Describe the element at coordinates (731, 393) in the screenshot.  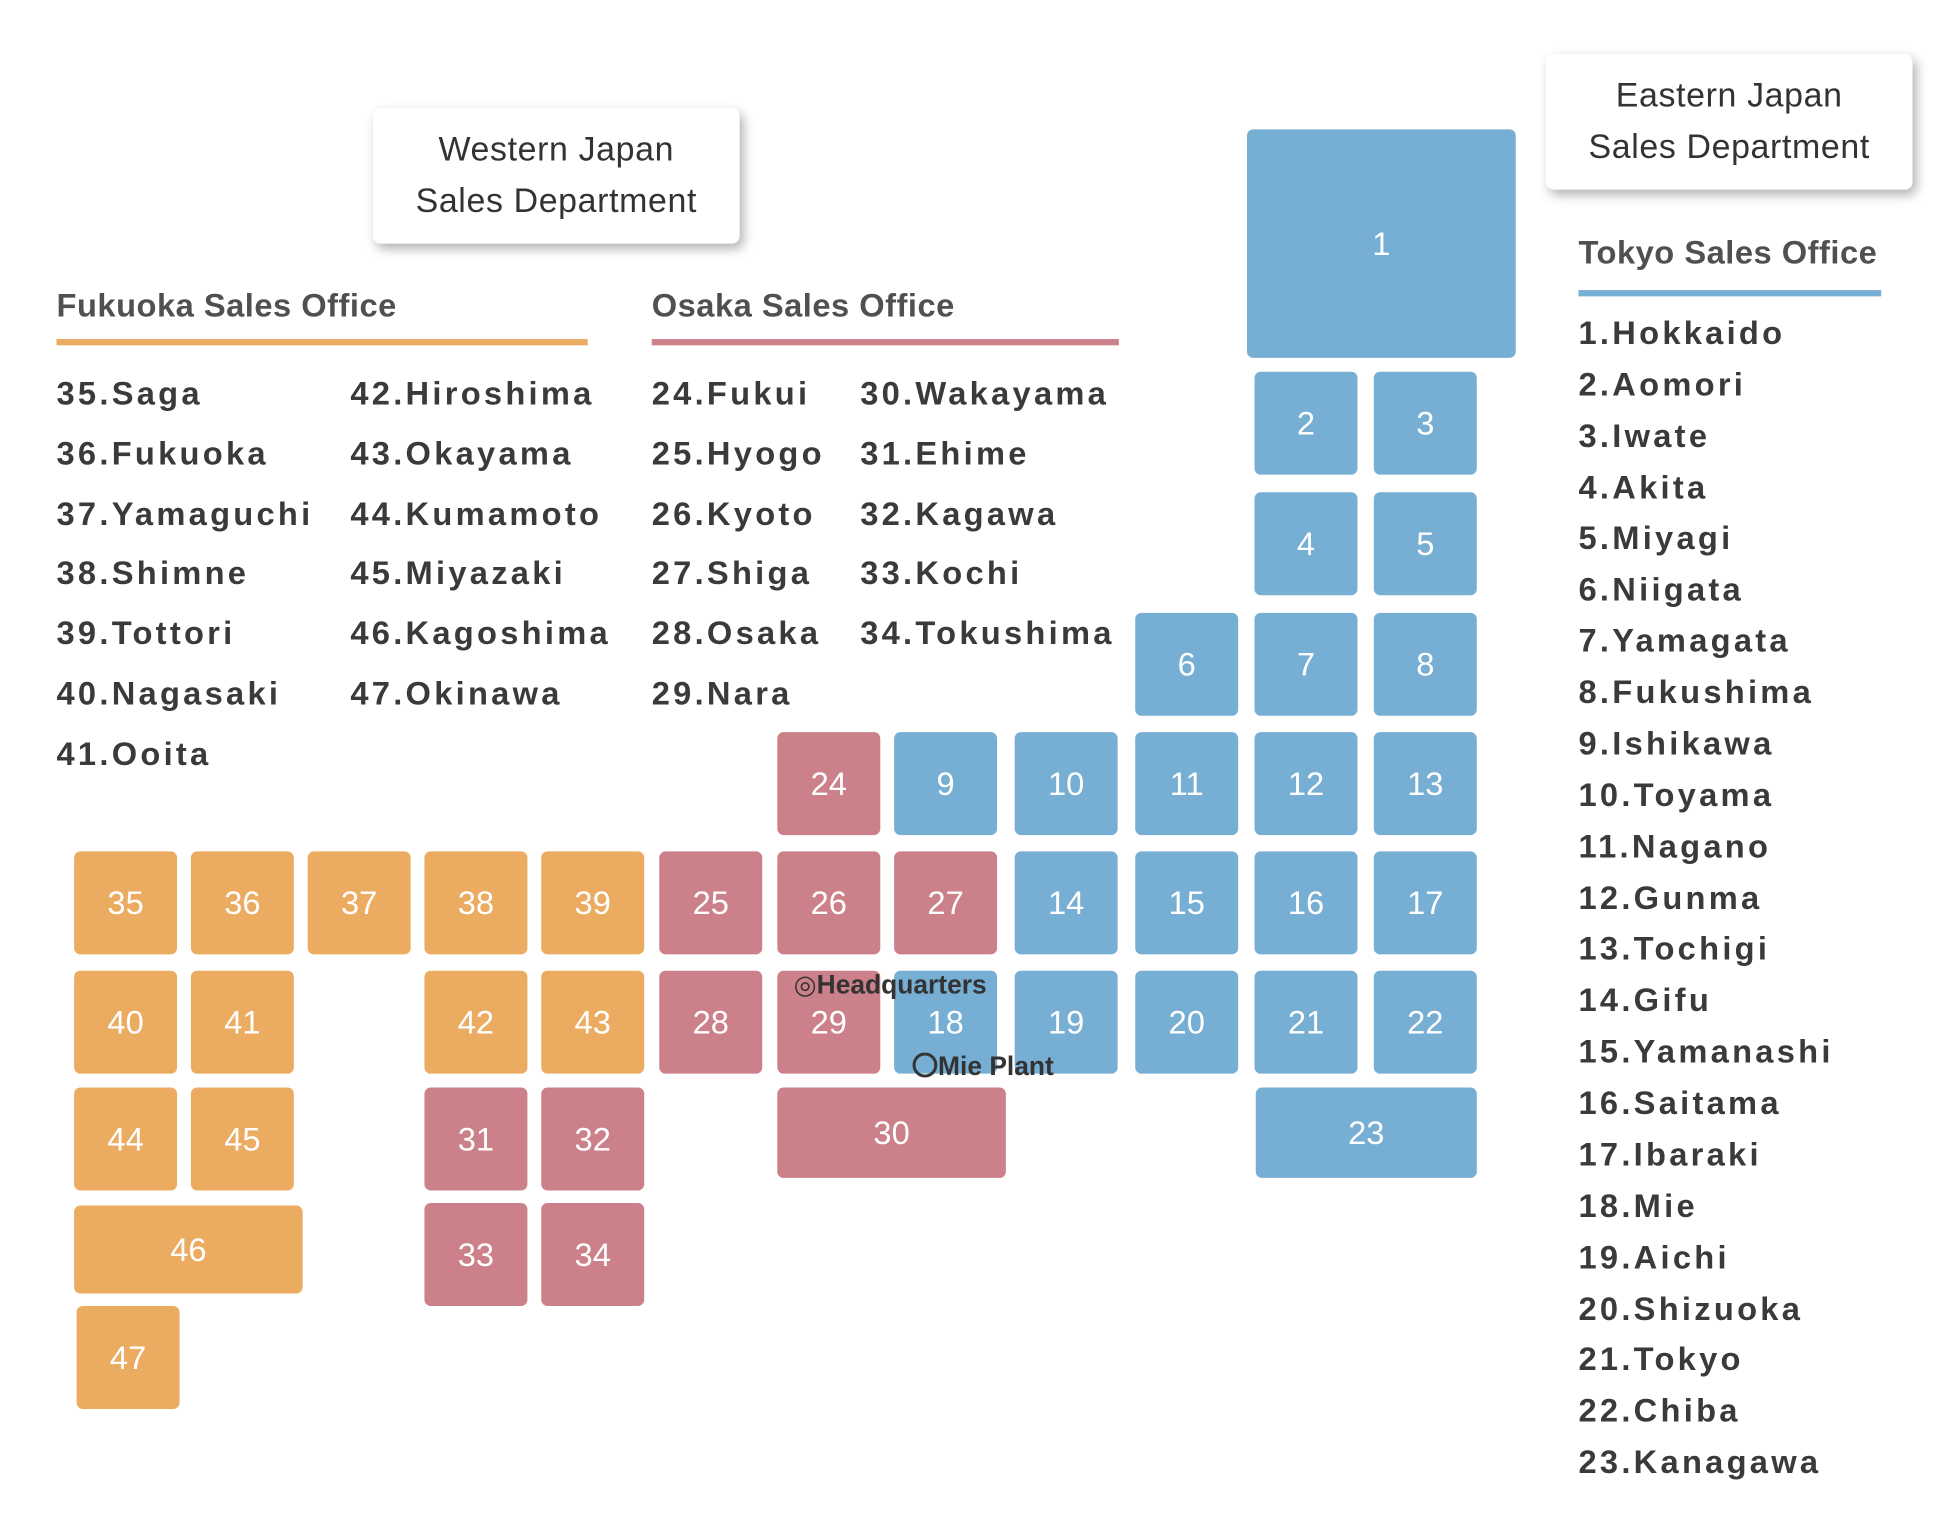
I see `prefecture-list-item: 24.Fukui` at that location.